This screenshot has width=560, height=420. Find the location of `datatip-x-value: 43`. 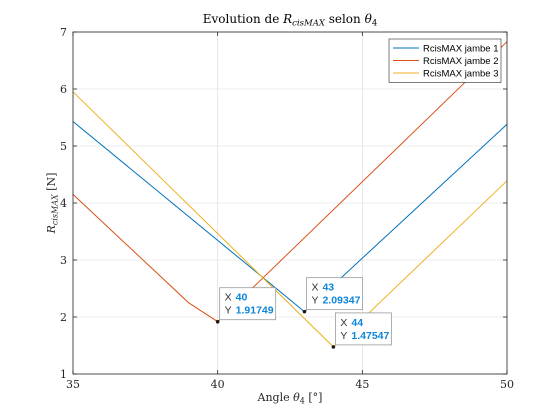

datatip-x-value: 43 is located at coordinates (328, 288).